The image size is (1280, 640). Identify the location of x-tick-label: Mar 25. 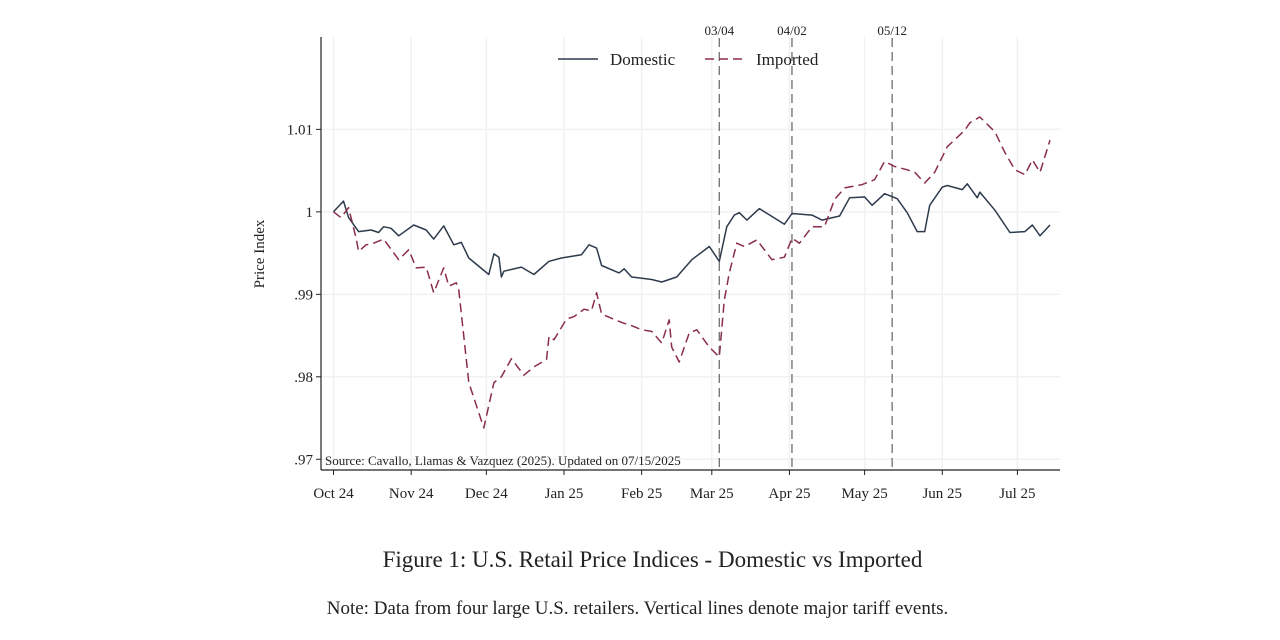
(712, 494).